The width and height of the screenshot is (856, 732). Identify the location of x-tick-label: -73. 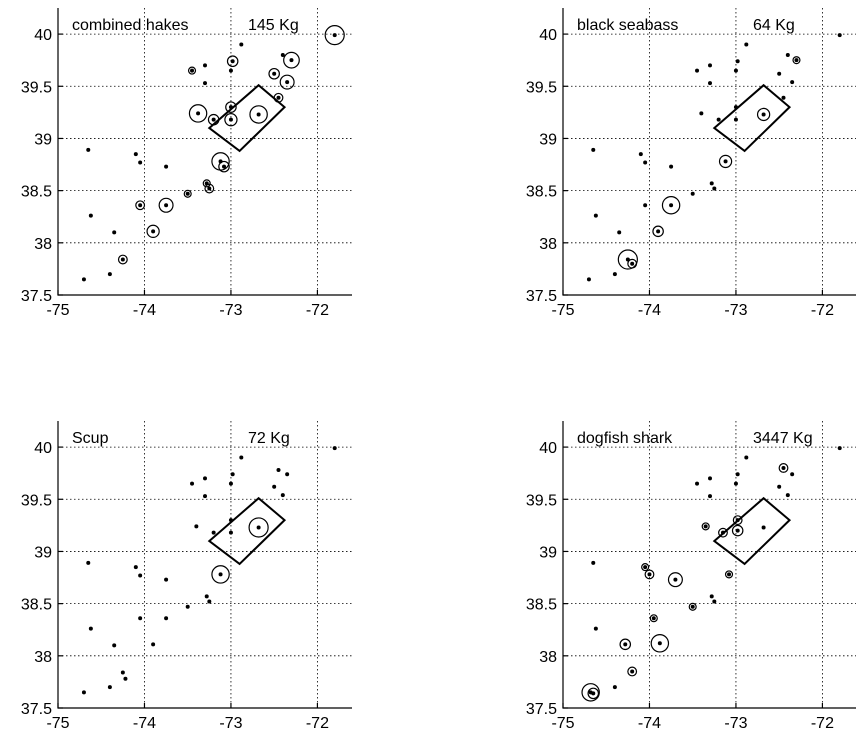
(230, 310).